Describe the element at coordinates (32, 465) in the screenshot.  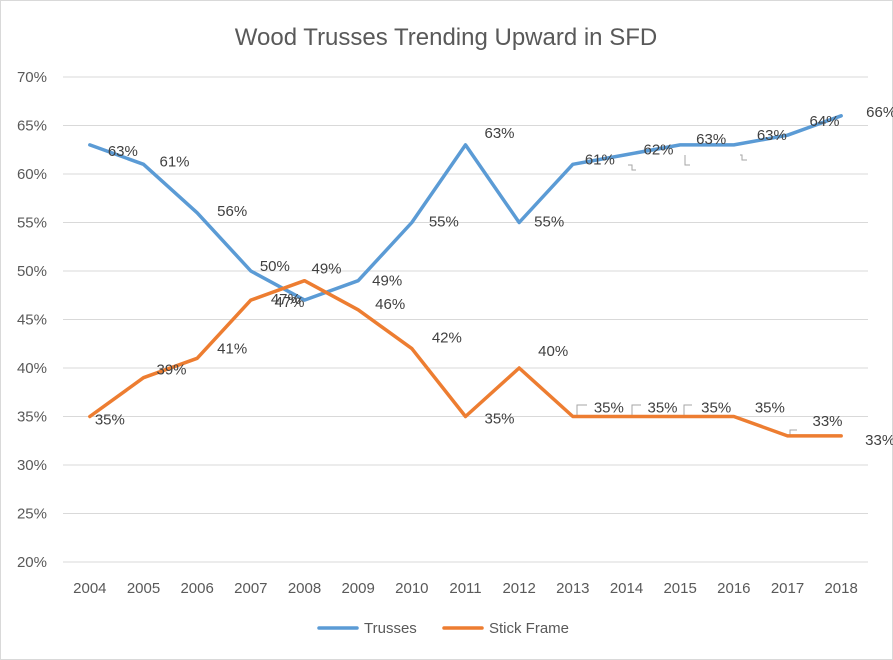
I see `y-tick-label: 30%` at that location.